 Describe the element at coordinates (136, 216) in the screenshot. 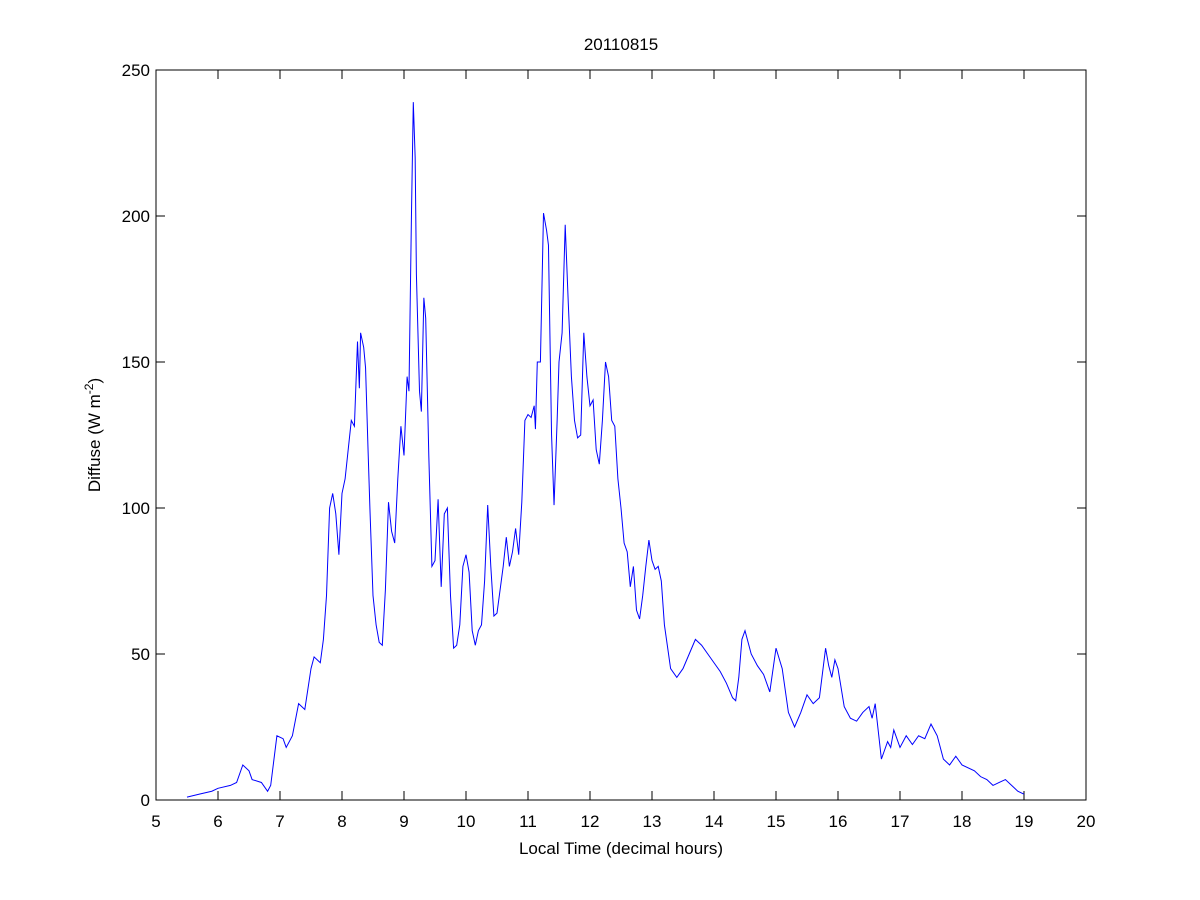

I see `y-tick-label: 200` at that location.